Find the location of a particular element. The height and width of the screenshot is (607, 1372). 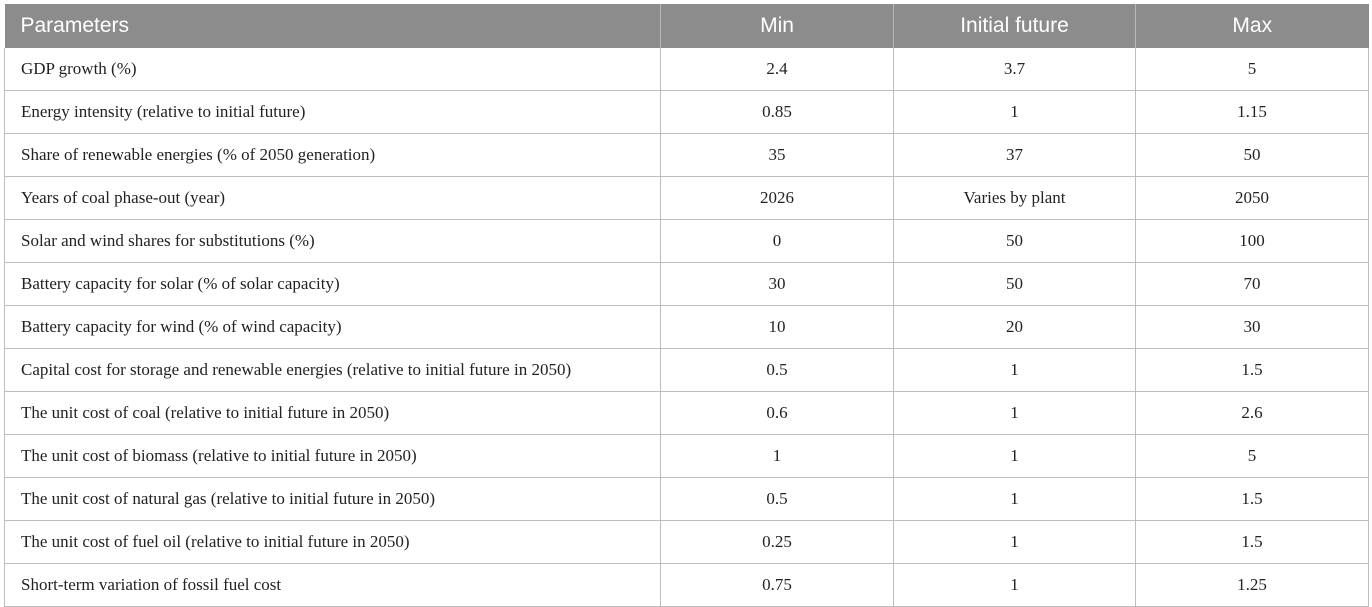

max-cell: 2050 is located at coordinates (1252, 198).